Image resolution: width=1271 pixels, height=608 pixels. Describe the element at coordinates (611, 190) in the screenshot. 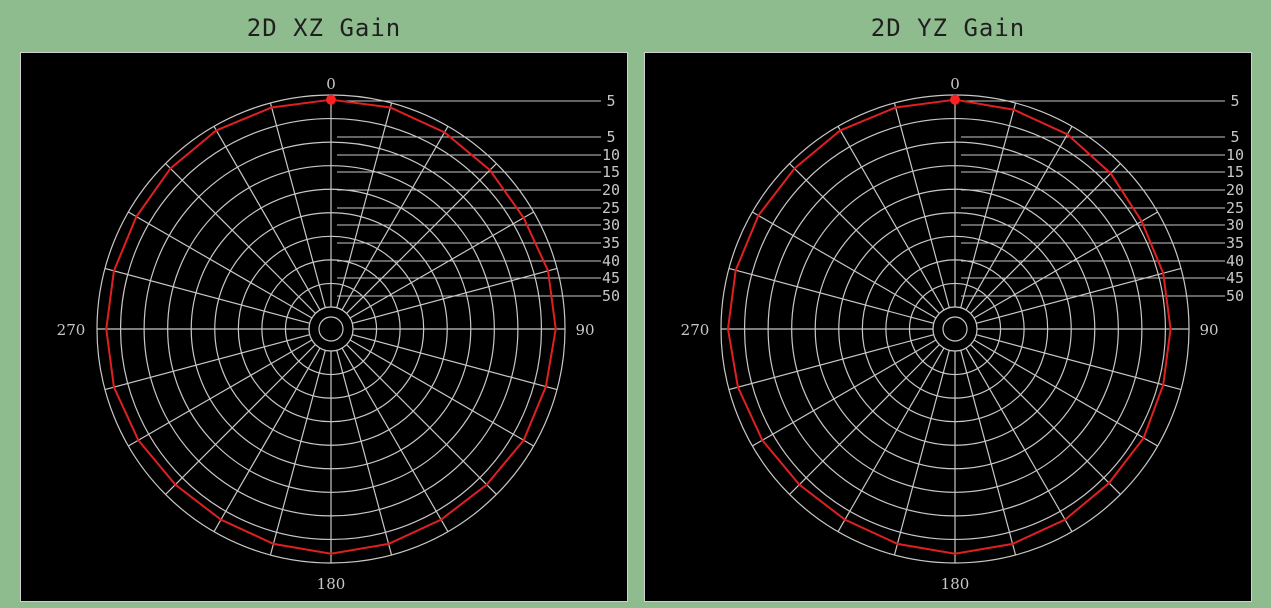

I see `radial-tick-label: 20` at that location.